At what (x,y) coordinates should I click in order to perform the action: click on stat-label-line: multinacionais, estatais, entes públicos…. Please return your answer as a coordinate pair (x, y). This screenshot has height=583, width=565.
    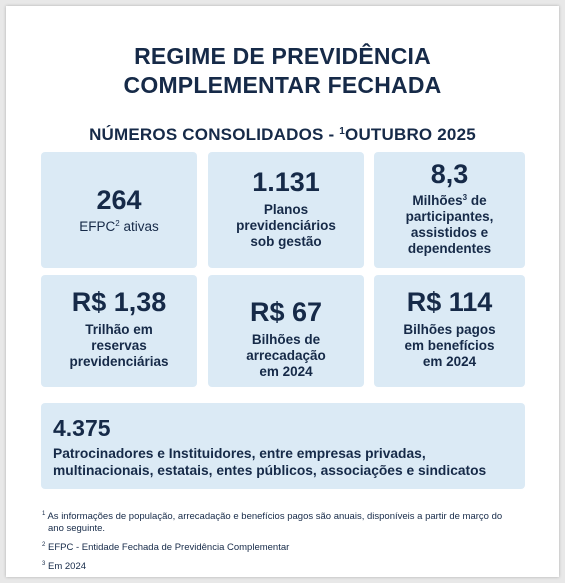
    Looking at the image, I should click on (270, 470).